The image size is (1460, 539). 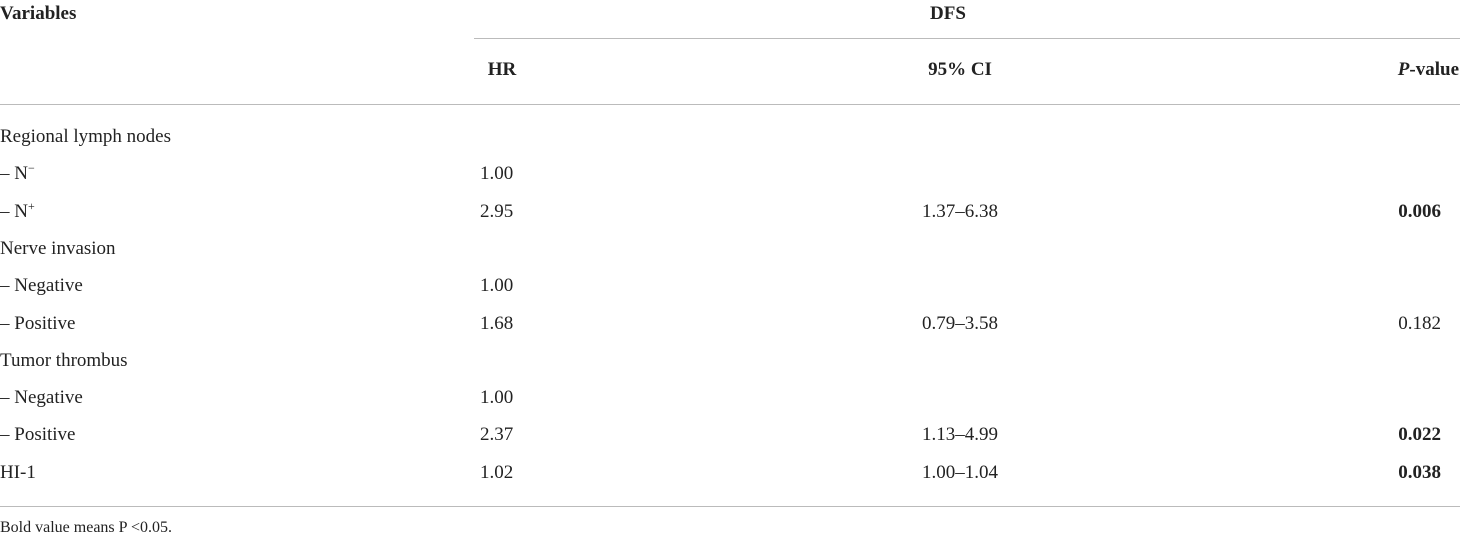 What do you see at coordinates (38, 13) in the screenshot?
I see `header-variables: Variables` at bounding box center [38, 13].